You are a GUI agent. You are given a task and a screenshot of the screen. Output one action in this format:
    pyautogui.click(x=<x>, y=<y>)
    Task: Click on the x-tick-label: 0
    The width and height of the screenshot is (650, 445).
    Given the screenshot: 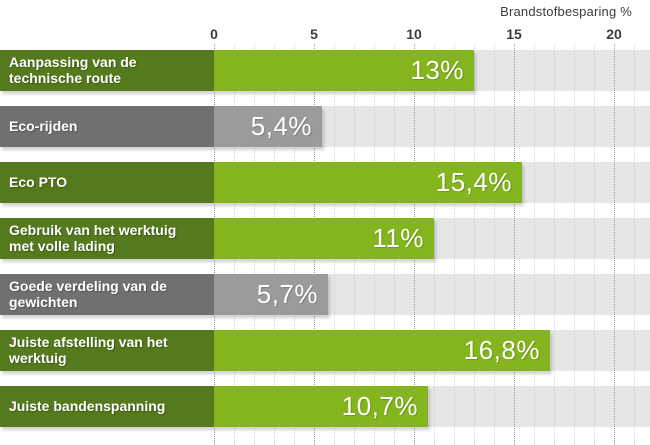 What is the action you would take?
    pyautogui.click(x=214, y=34)
    